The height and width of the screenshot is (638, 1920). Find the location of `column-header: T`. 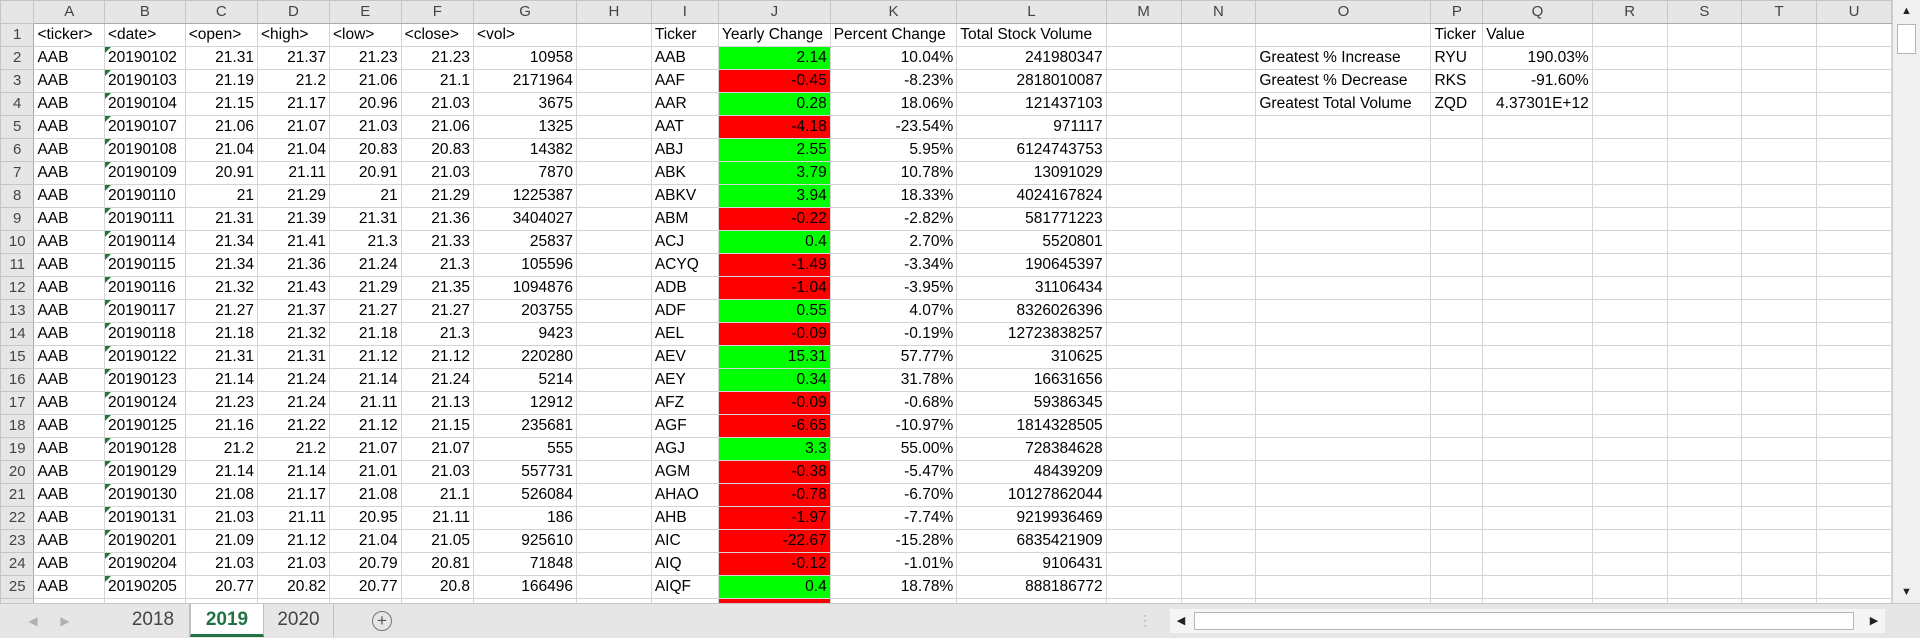

column-header: T is located at coordinates (1779, 12).